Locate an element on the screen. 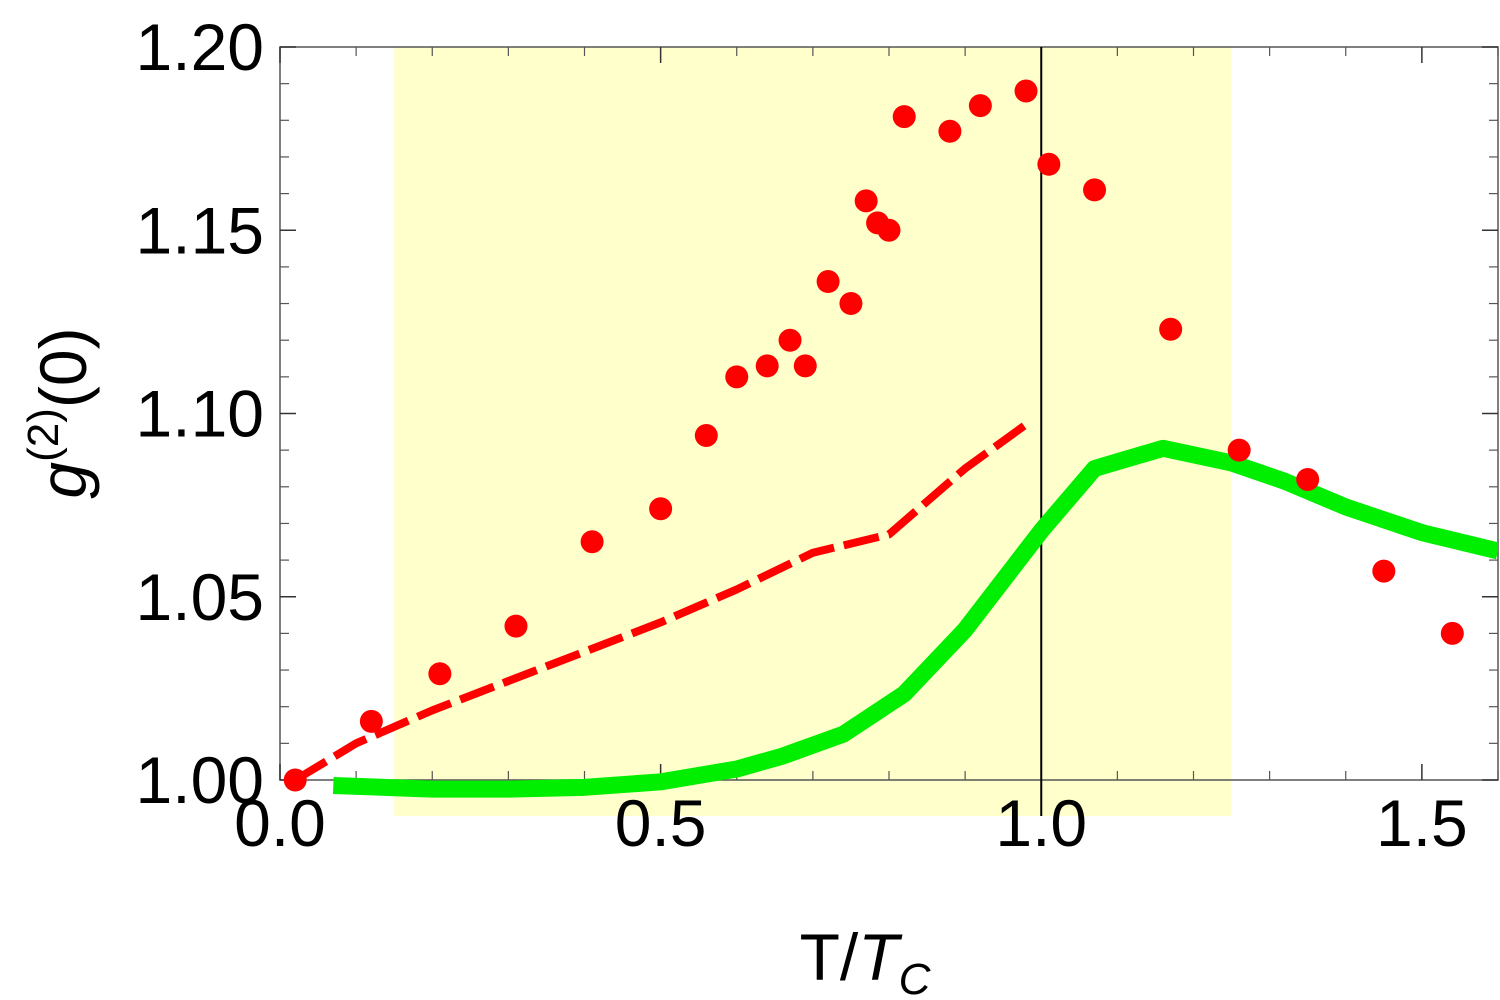  y-tick-label: 1.15 is located at coordinates (200, 230).